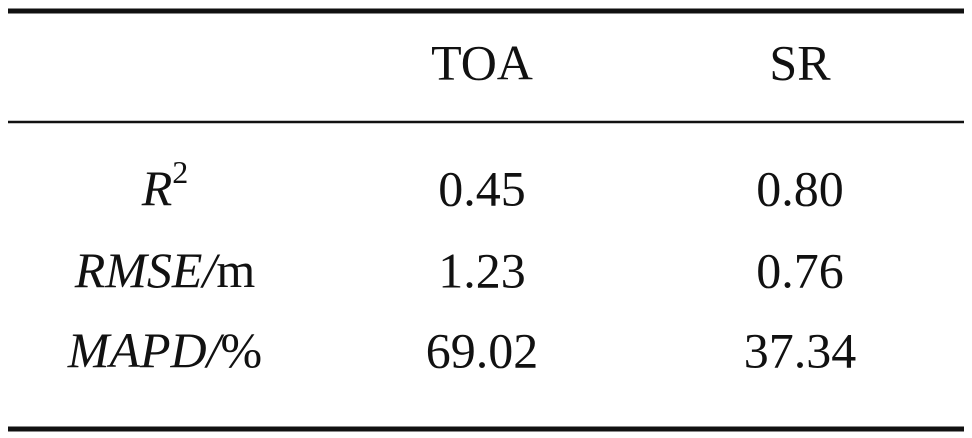 The image size is (972, 438). What do you see at coordinates (482, 188) in the screenshot?
I see `cell: 0.45` at bounding box center [482, 188].